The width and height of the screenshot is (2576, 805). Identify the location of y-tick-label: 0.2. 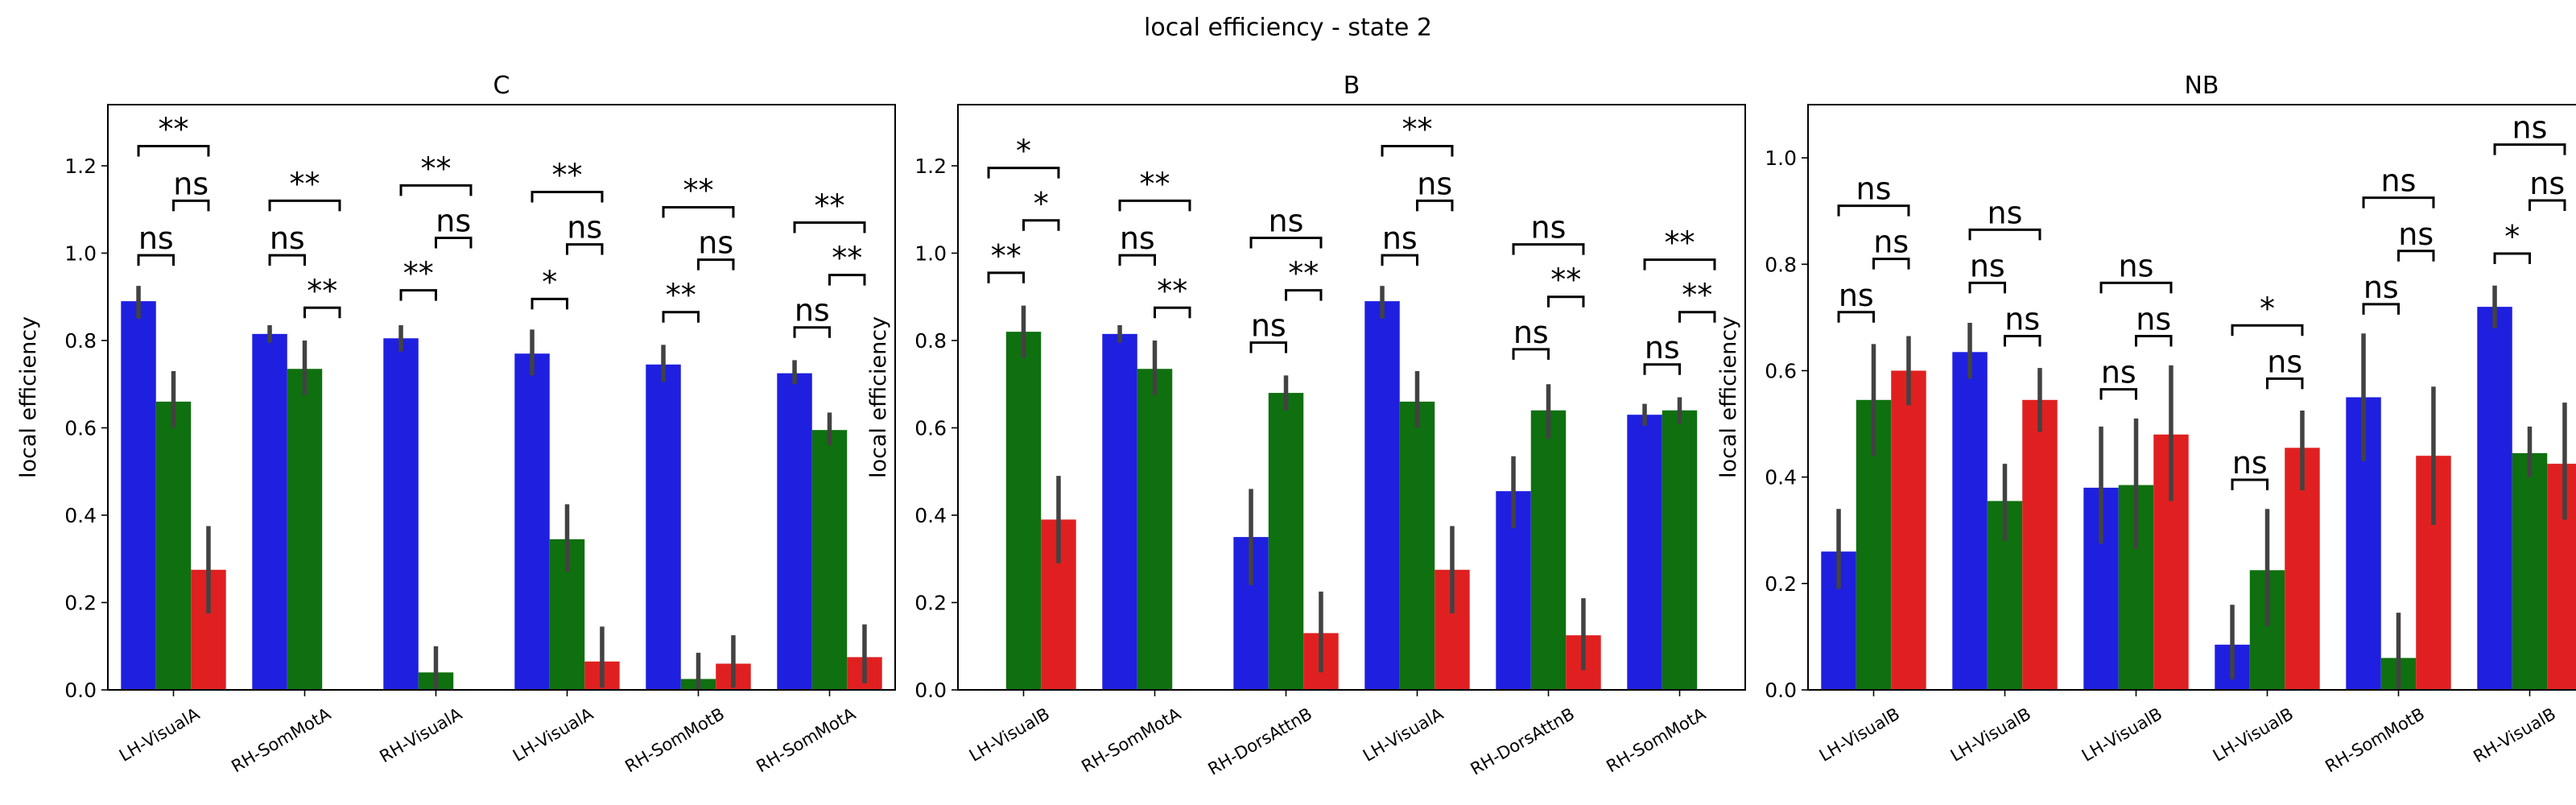
(80, 602).